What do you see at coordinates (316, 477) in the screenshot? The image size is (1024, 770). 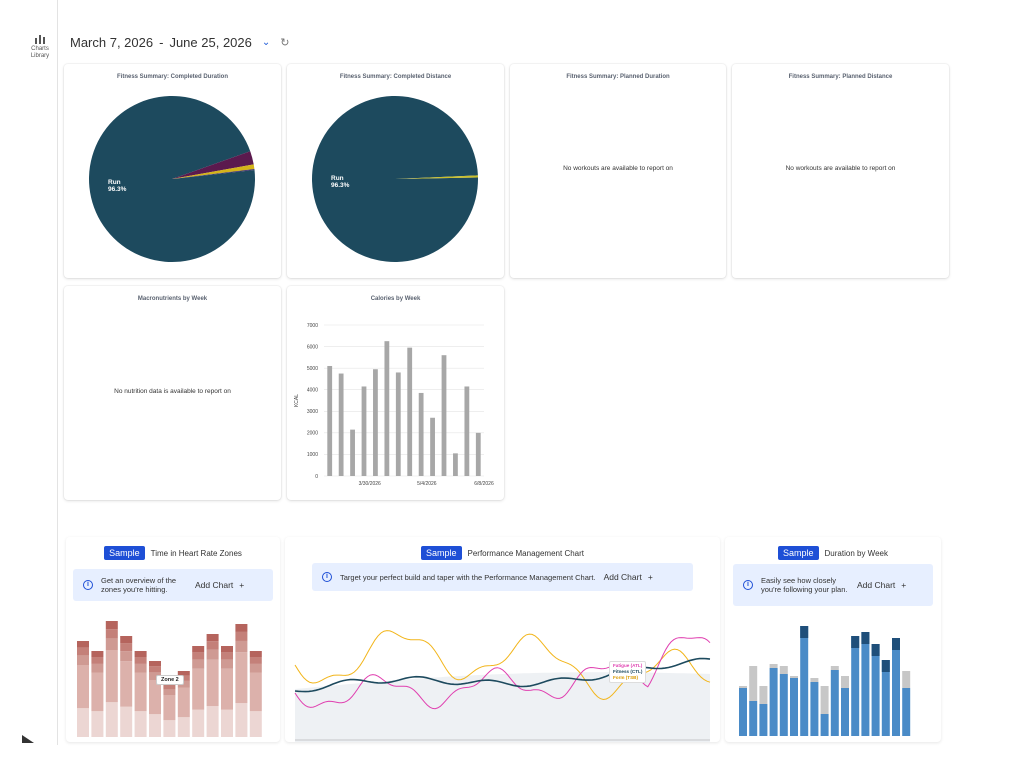 I see `y-tick-label: 0` at bounding box center [316, 477].